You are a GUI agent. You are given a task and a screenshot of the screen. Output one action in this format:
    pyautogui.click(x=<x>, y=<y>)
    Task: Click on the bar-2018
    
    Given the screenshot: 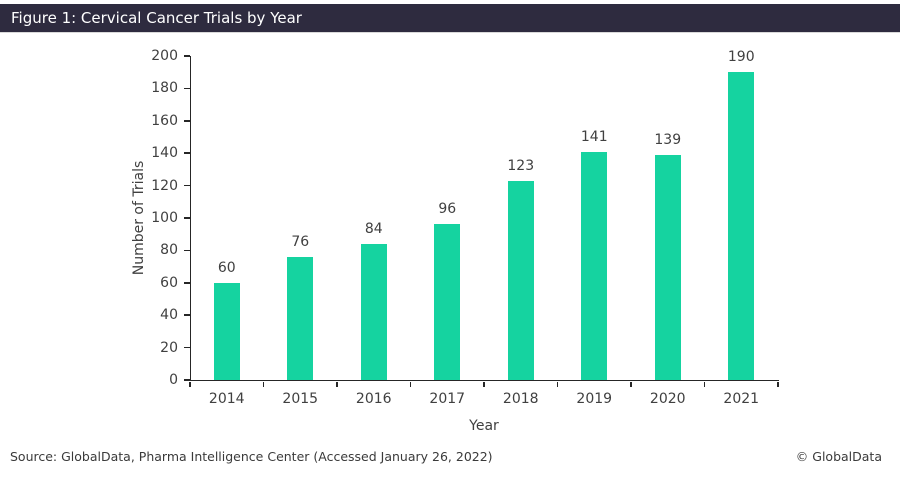 What is the action you would take?
    pyautogui.click(x=520, y=280)
    